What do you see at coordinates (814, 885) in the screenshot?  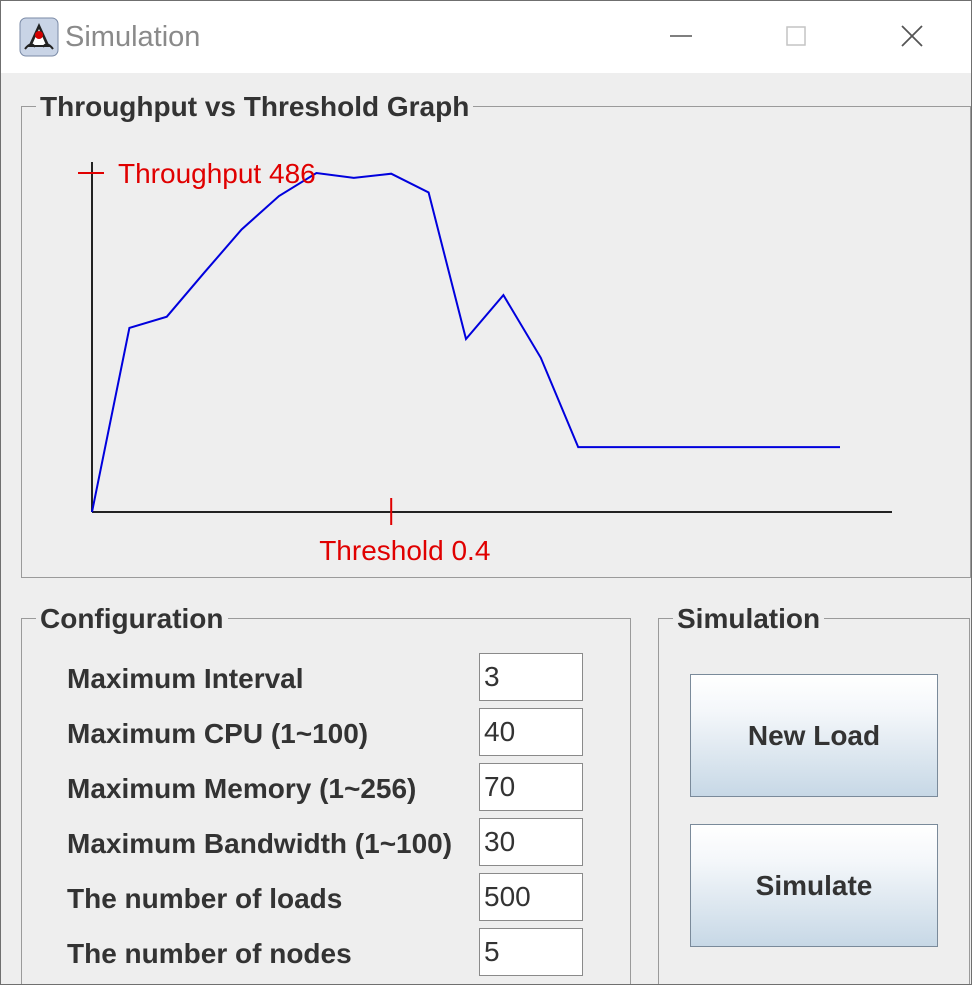 I see `simulate-button: Simulate` at bounding box center [814, 885].